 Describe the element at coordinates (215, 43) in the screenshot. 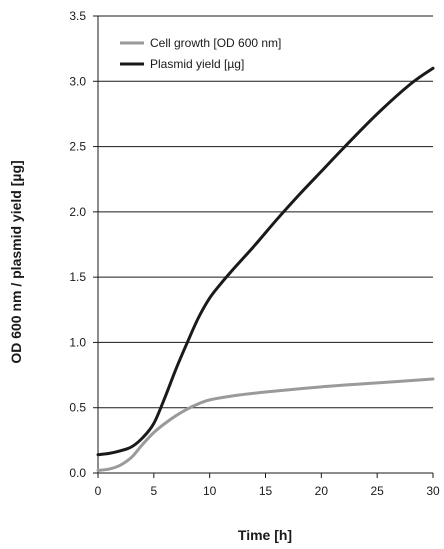

I see `legend-label-cell-growth: Cell growth [OD 600 nm]` at that location.